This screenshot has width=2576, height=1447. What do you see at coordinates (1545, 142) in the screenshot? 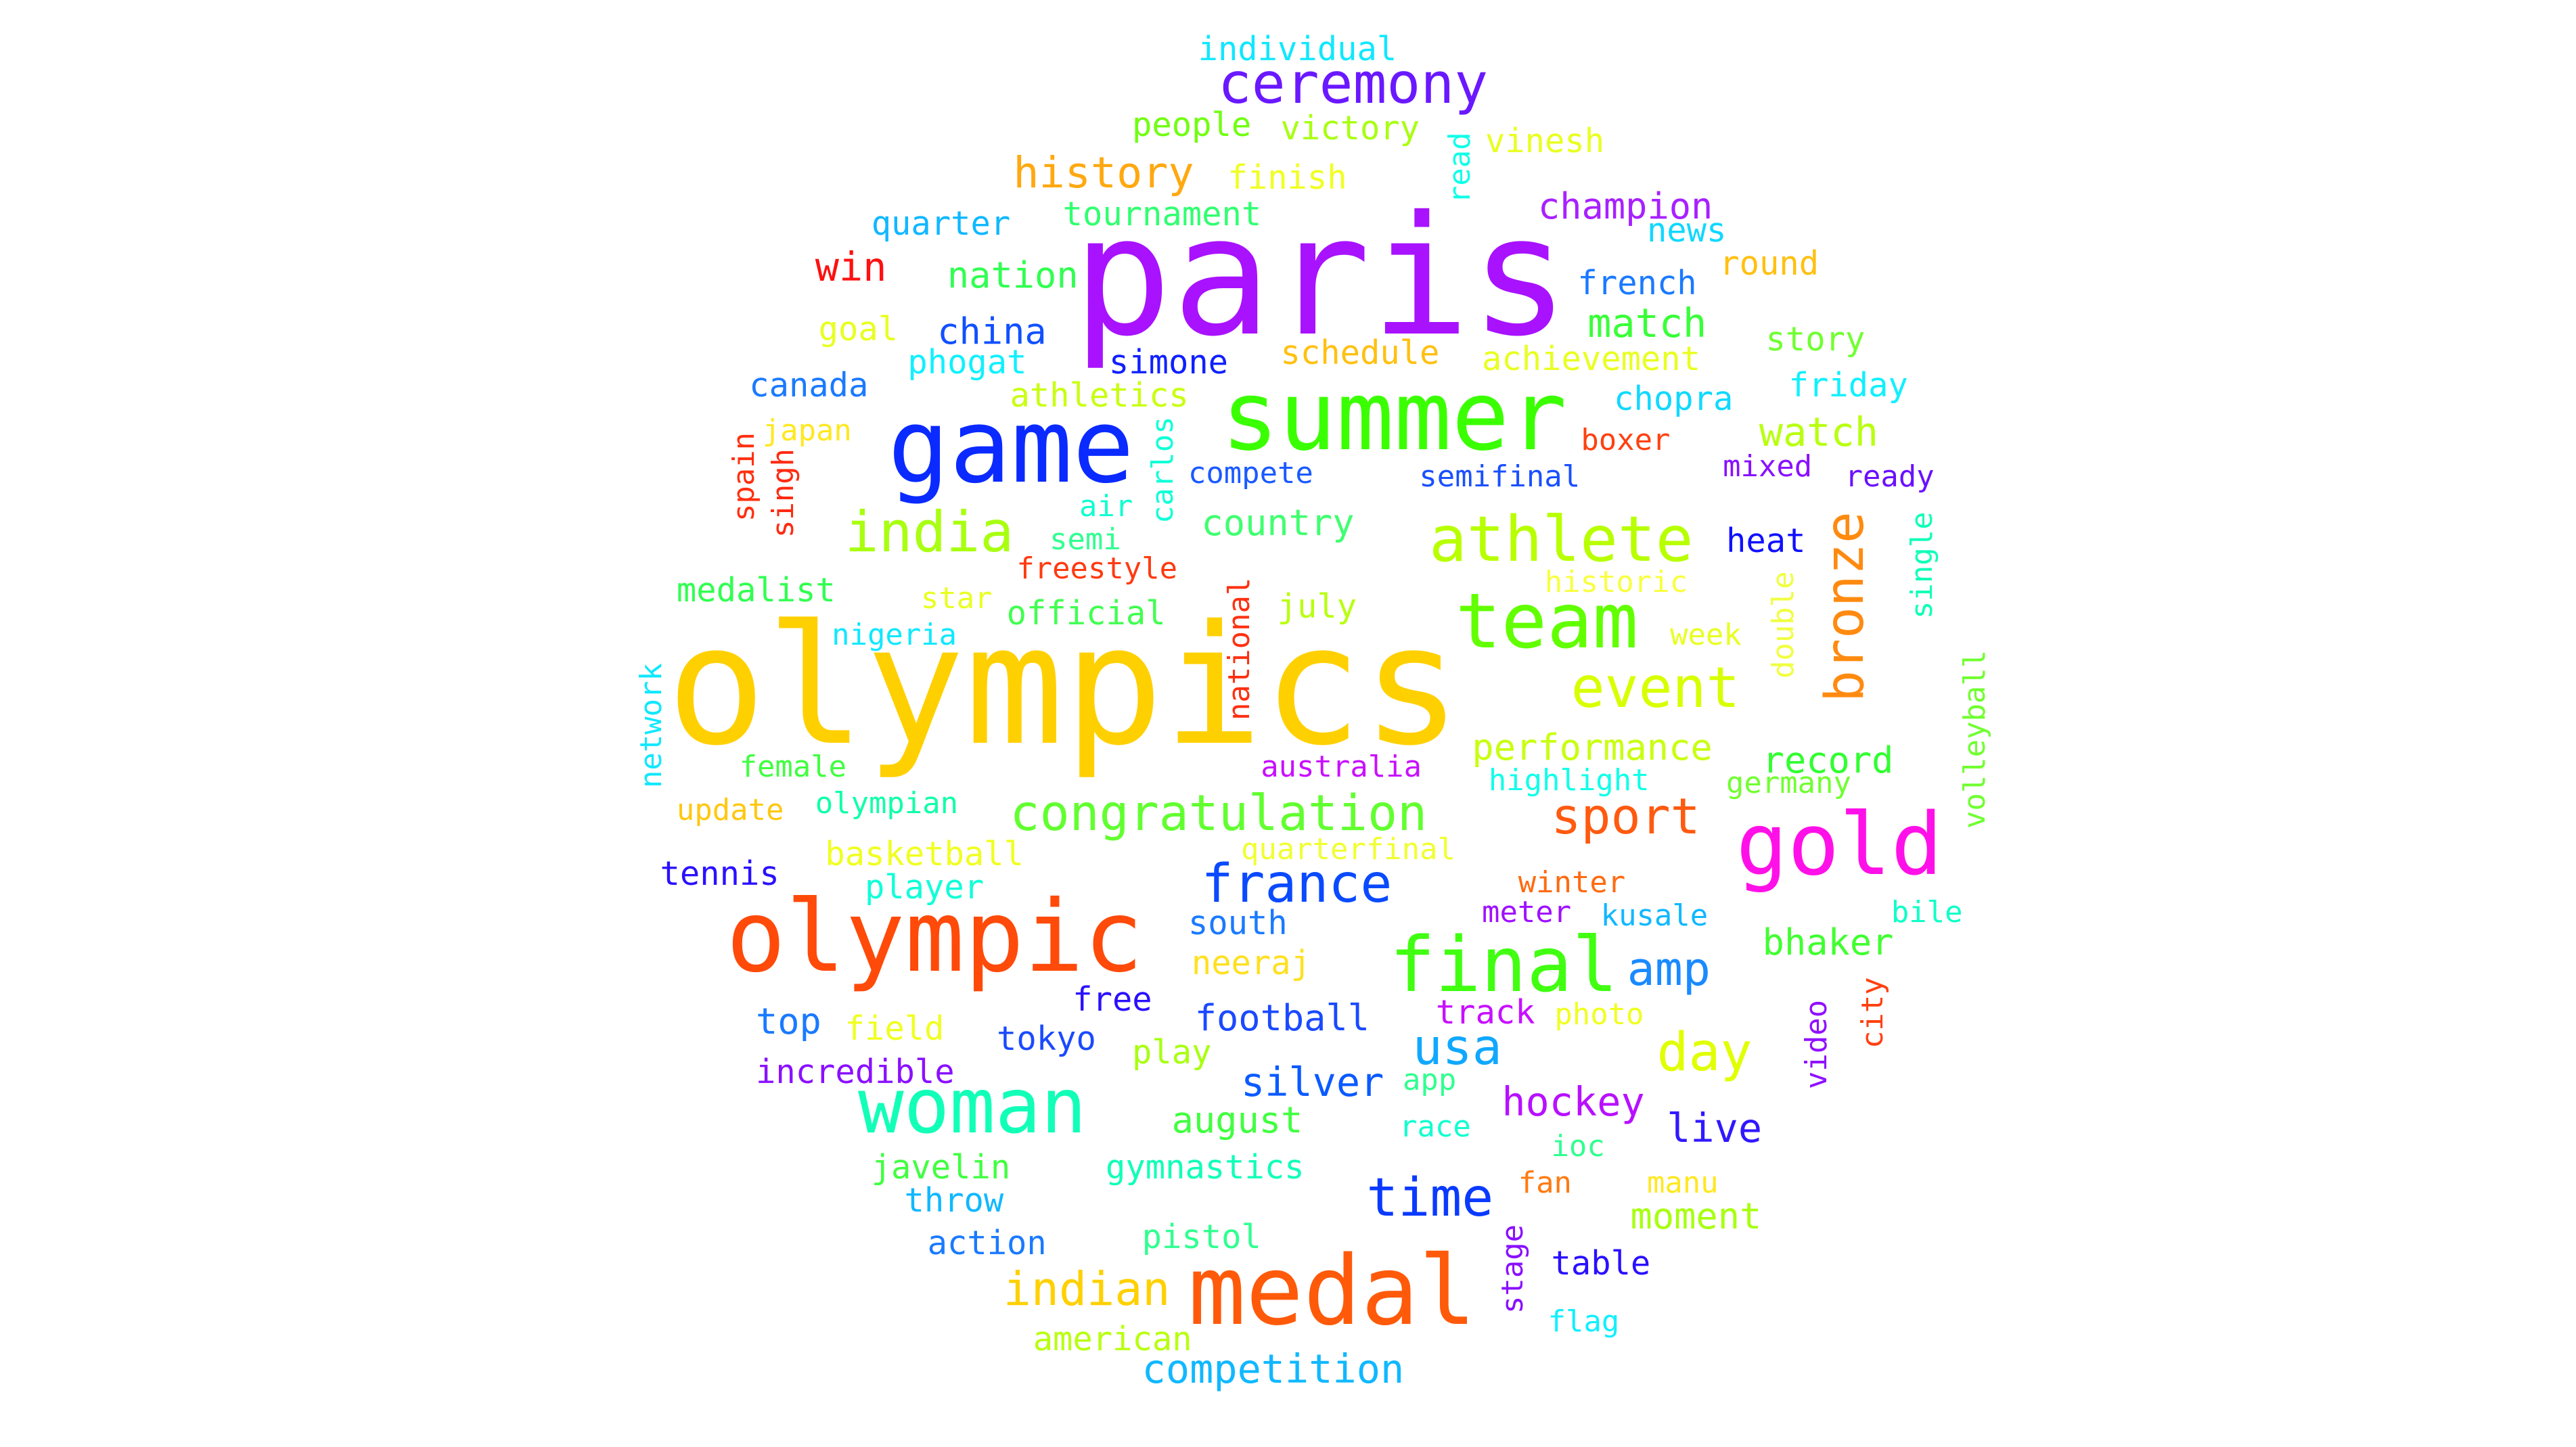
I see `word-vinesh: vinesh` at bounding box center [1545, 142].